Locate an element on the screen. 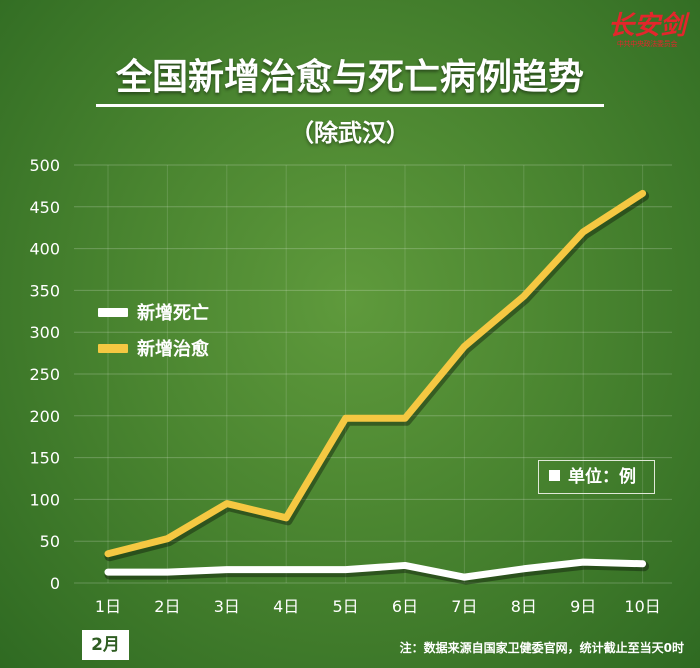 The width and height of the screenshot is (700, 668). y-tick-label: 0 is located at coordinates (55, 583).